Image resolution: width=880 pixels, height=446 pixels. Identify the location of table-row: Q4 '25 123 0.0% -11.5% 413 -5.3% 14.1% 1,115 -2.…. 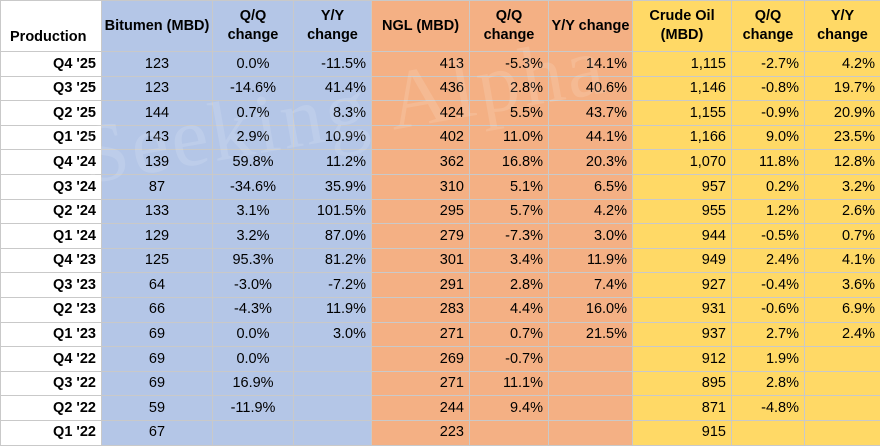
(440, 64).